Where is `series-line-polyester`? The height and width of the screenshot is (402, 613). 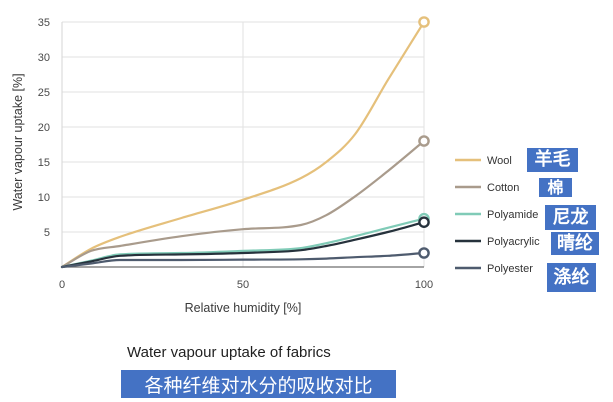 series-line-polyester is located at coordinates (243, 260).